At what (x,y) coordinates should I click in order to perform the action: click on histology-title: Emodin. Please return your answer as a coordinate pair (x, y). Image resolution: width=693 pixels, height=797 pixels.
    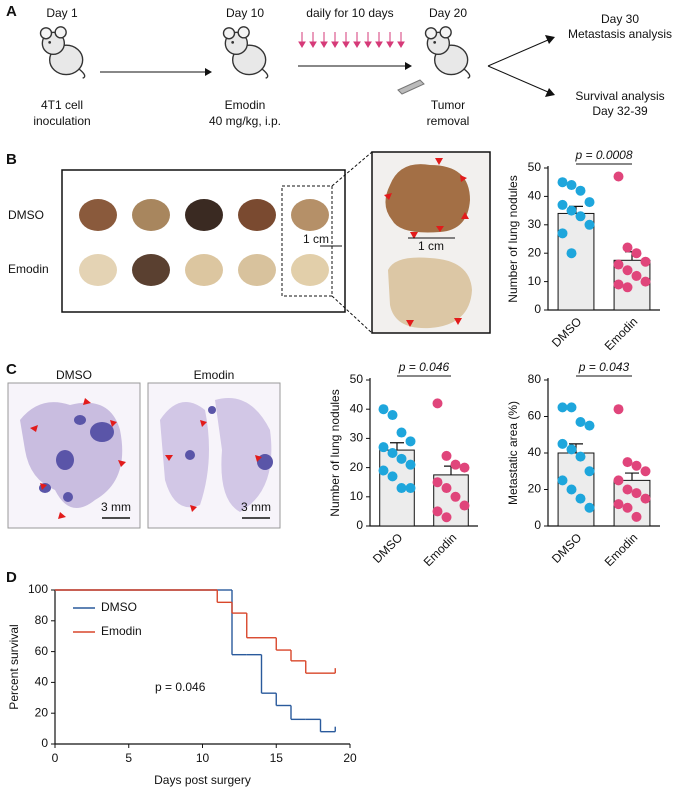
    Looking at the image, I should click on (214, 375).